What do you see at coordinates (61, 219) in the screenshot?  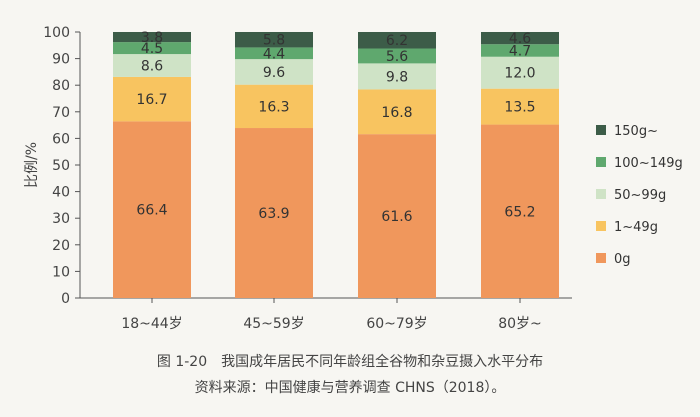 I see `y-tick-label: 30` at bounding box center [61, 219].